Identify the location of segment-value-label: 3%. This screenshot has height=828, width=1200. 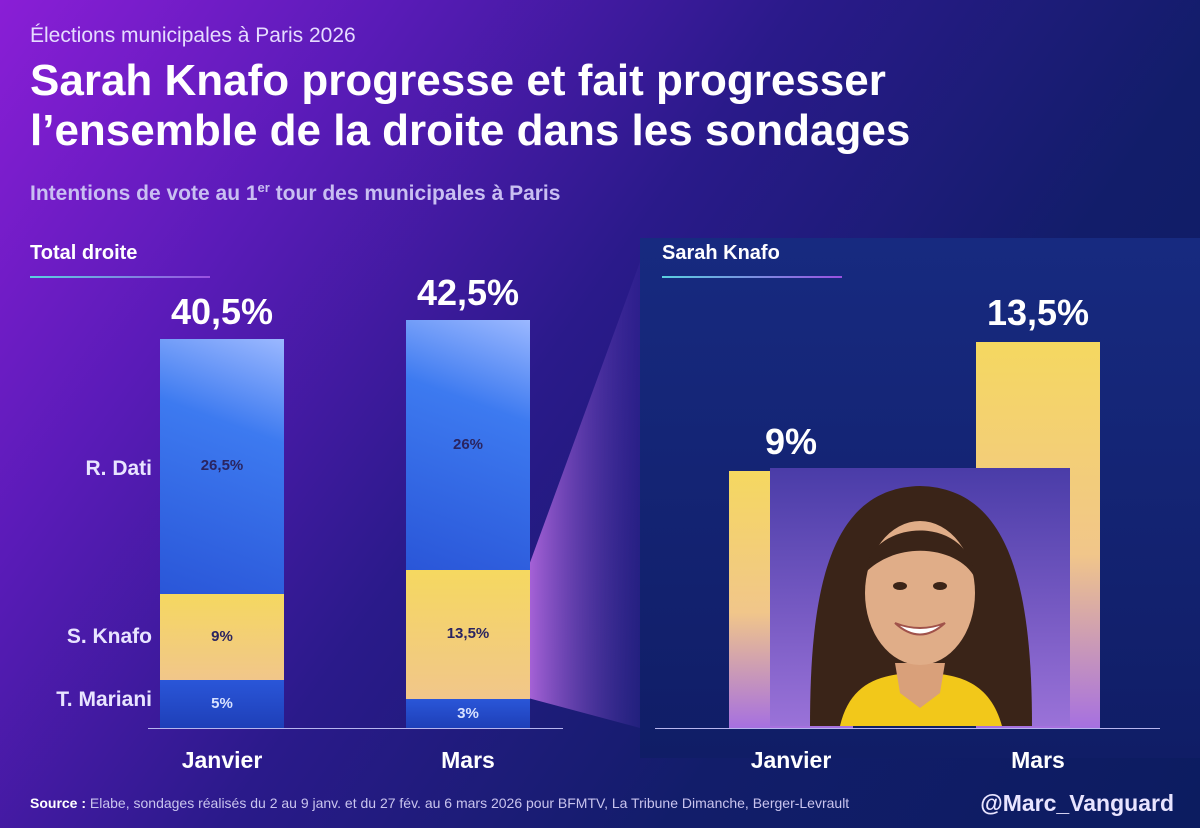
(468, 713).